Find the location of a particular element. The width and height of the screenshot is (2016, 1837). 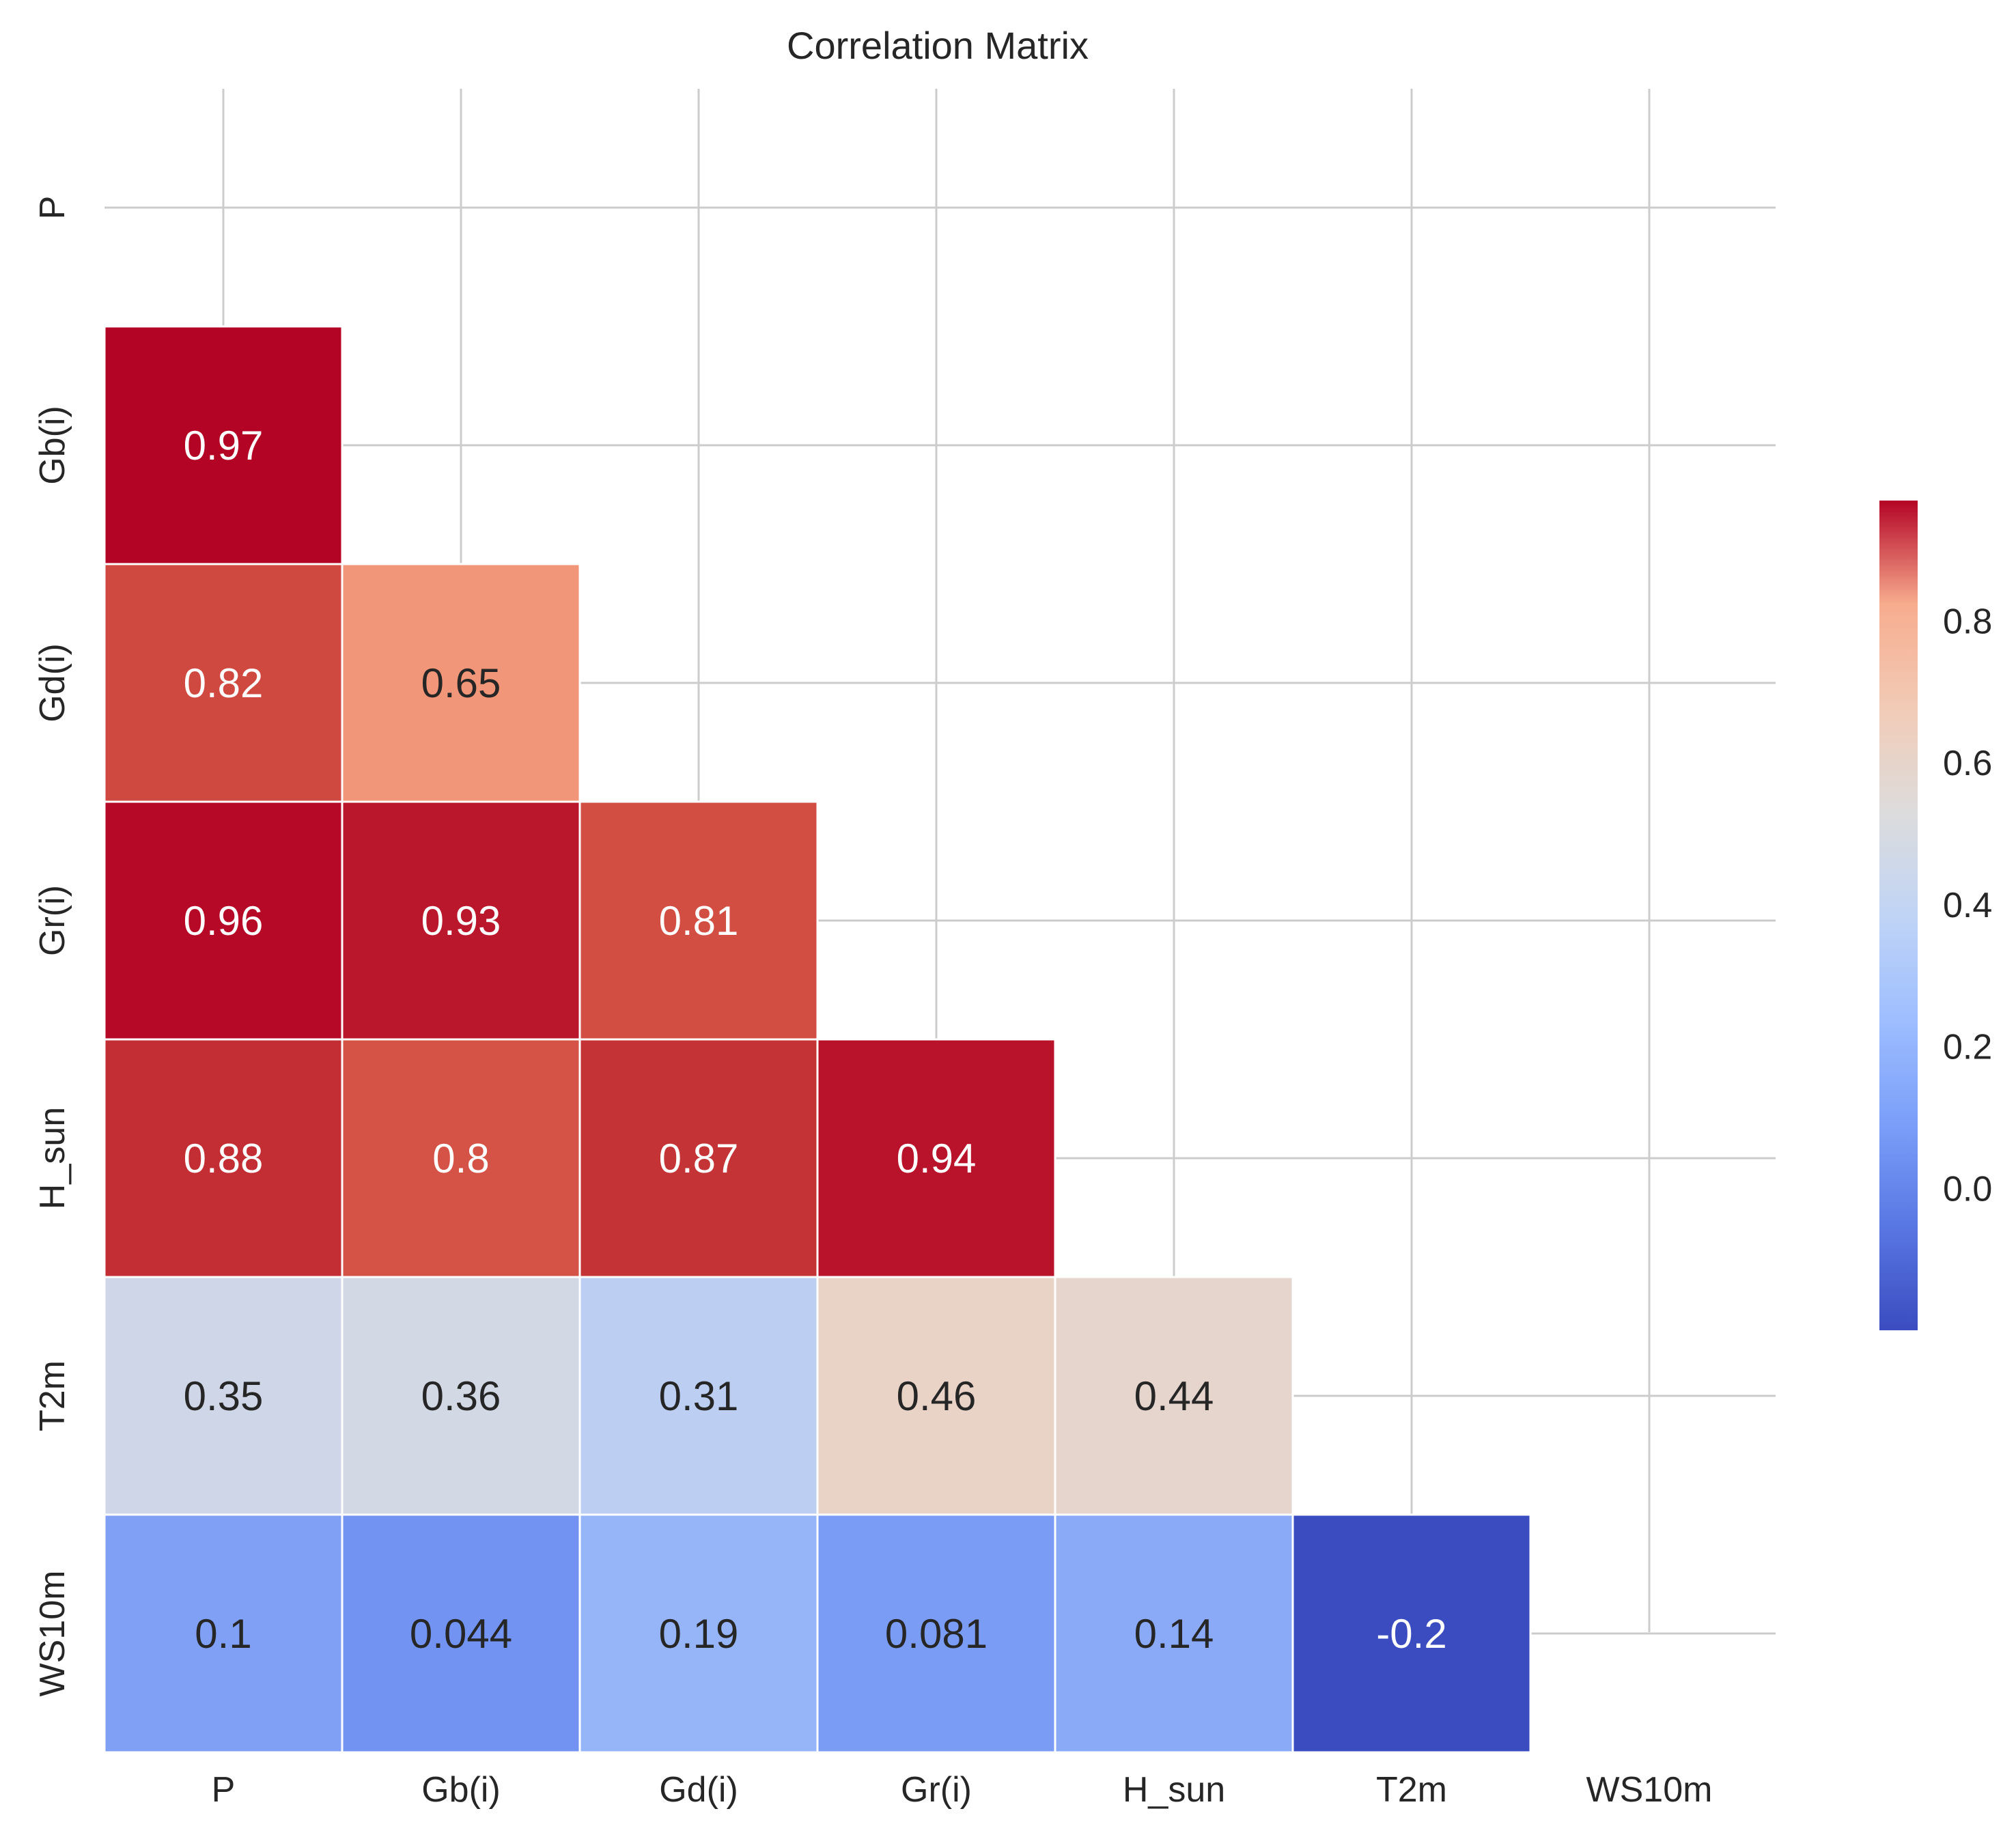

x-tick-label: Gr(i) is located at coordinates (936, 1790).